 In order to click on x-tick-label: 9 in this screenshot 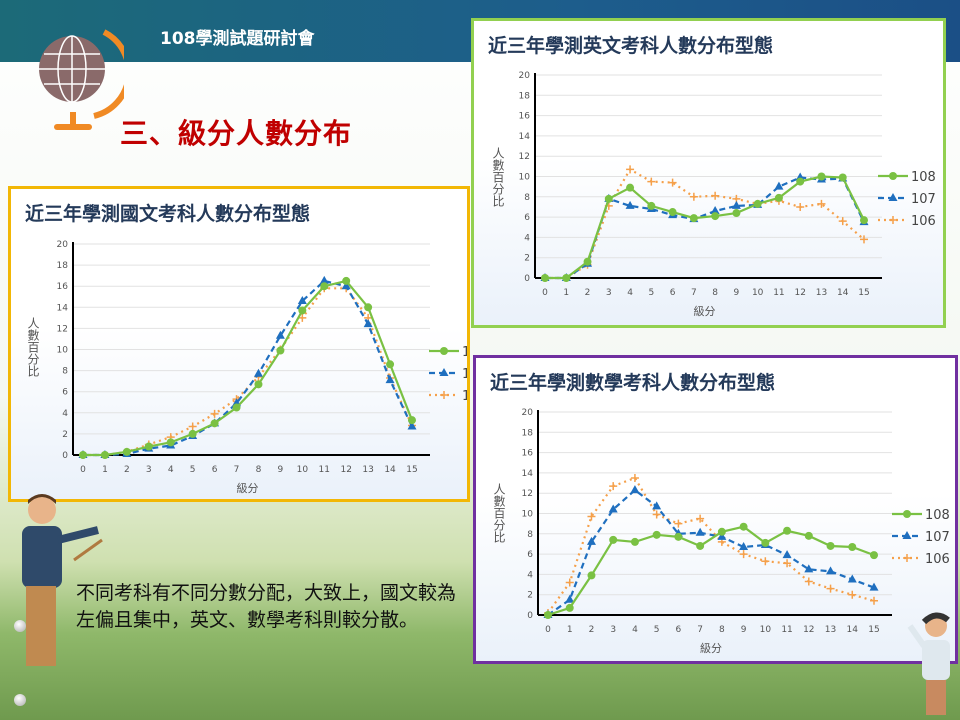, I will do `click(281, 470)`.